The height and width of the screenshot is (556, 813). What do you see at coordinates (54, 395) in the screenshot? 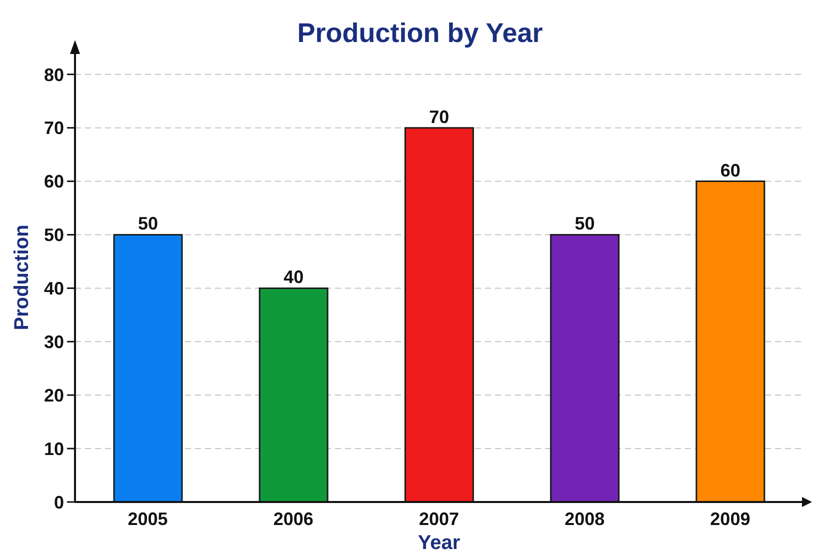
I see `y-tick-label: 20` at bounding box center [54, 395].